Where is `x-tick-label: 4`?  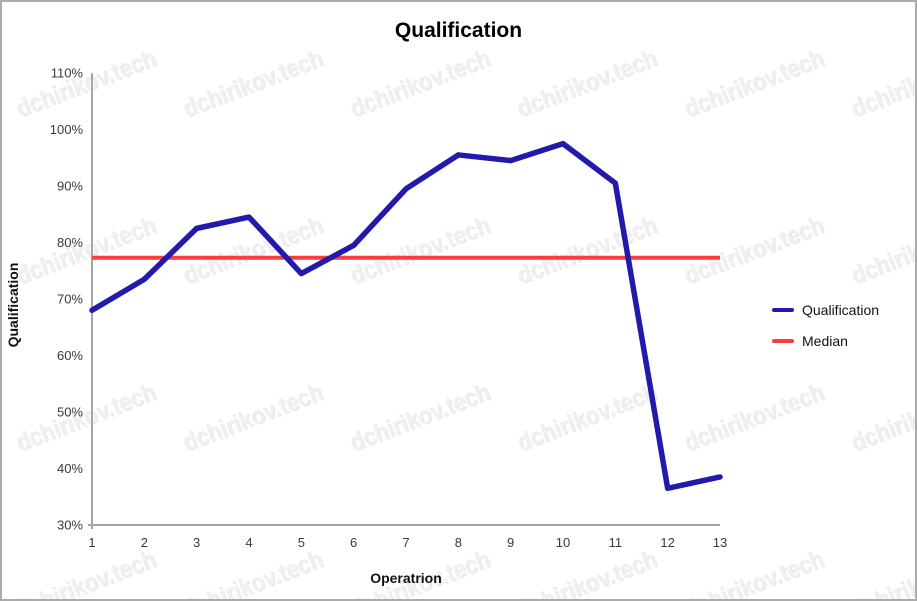
x-tick-label: 4 is located at coordinates (248, 542).